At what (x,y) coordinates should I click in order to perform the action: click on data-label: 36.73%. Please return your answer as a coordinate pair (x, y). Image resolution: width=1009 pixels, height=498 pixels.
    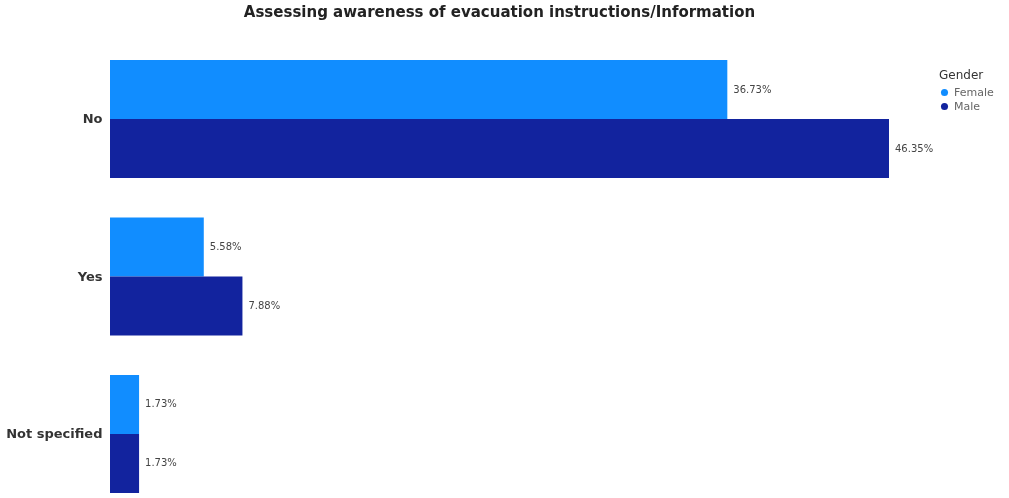
    Looking at the image, I should click on (752, 89).